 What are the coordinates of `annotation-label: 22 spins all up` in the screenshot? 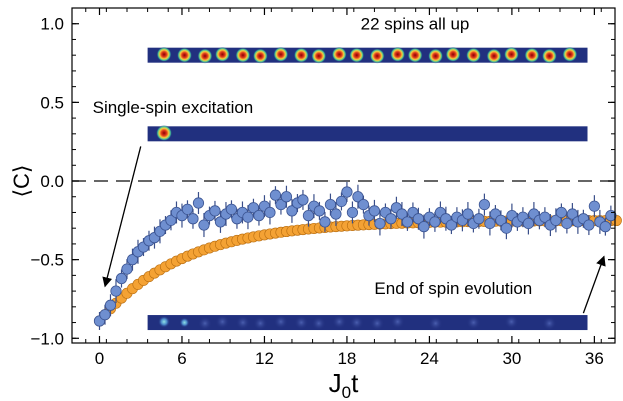 It's located at (415, 24).